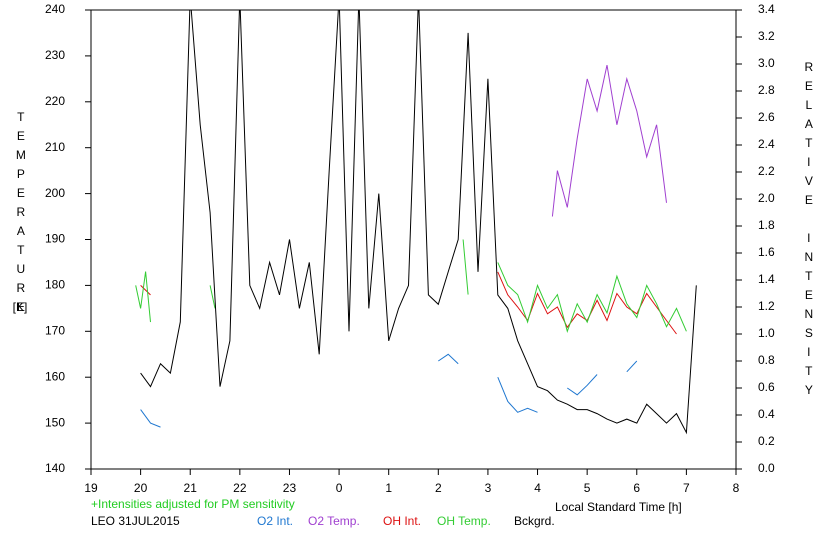  I want to click on station-label: LEO 31JUL2015, so click(135, 521).